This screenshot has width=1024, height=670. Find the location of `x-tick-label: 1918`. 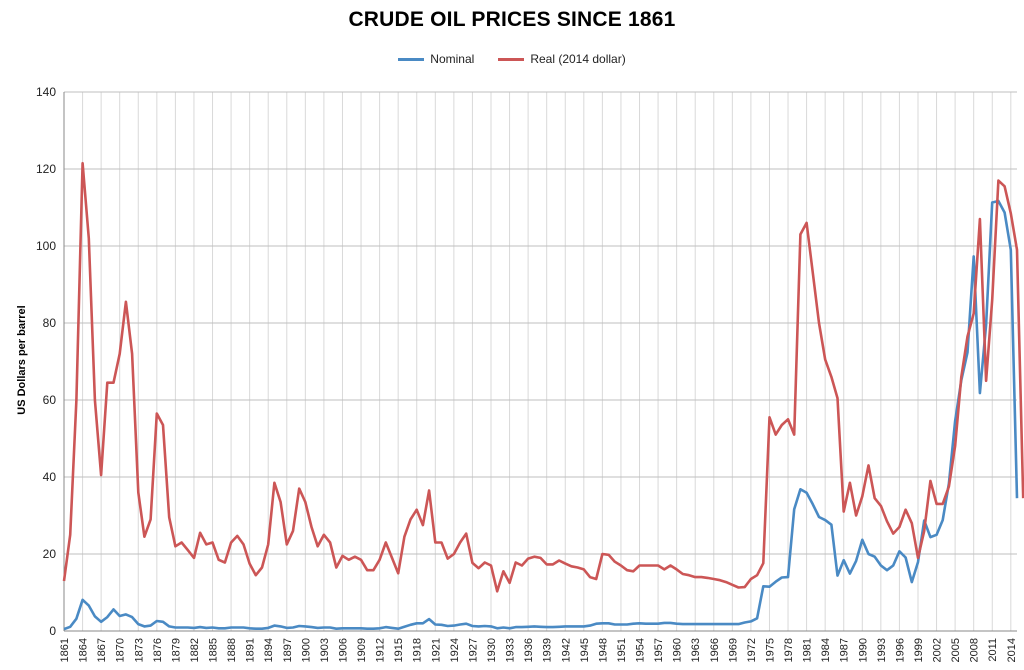

x-tick-label: 1918 is located at coordinates (418, 650).